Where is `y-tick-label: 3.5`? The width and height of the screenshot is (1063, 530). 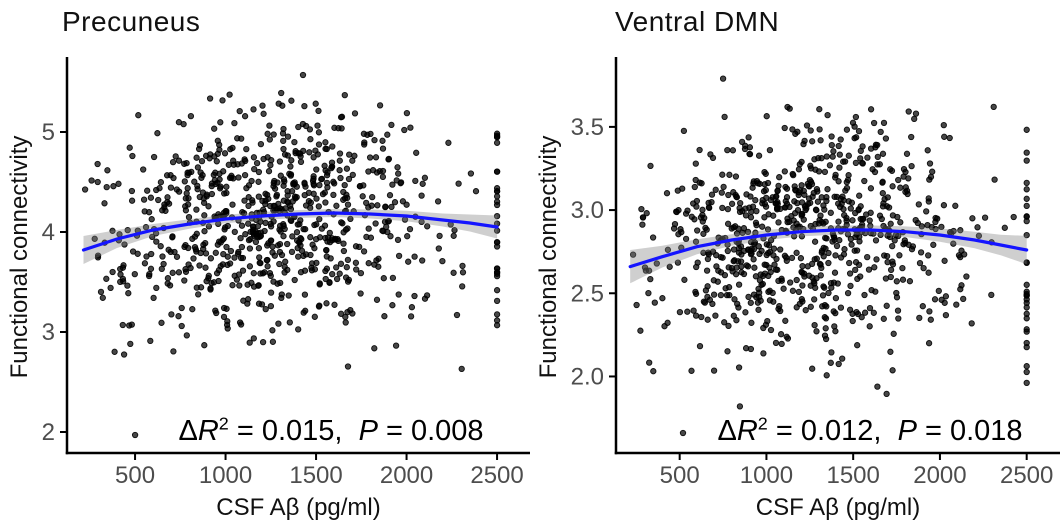 y-tick-label: 3.5 is located at coordinates (587, 127).